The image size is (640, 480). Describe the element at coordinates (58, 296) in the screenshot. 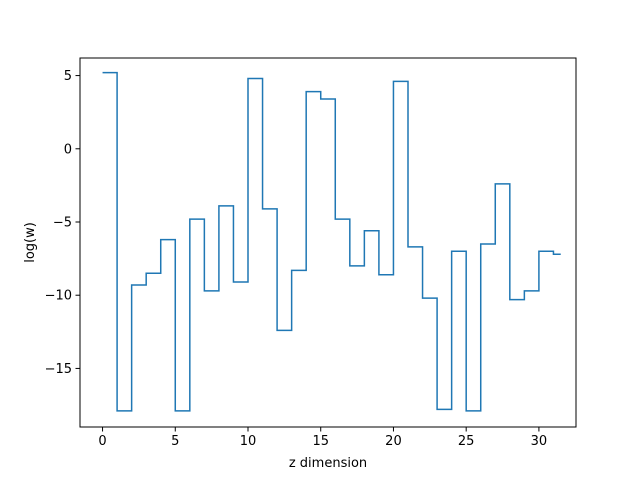

I see `y-tick-label: −10` at that location.